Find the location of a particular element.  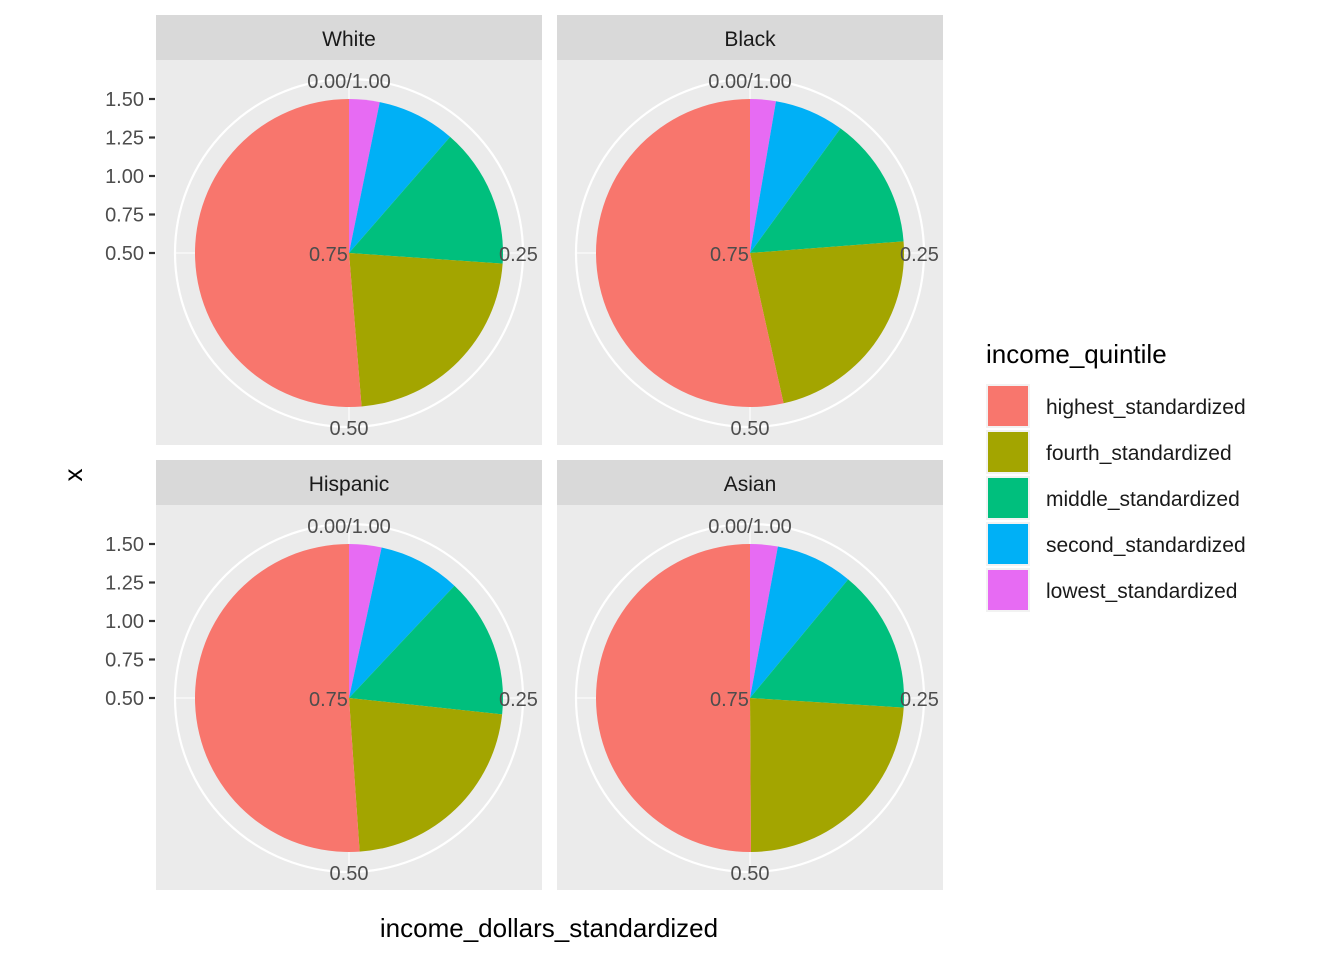

legend-label: highest_standardized is located at coordinates (1146, 407).